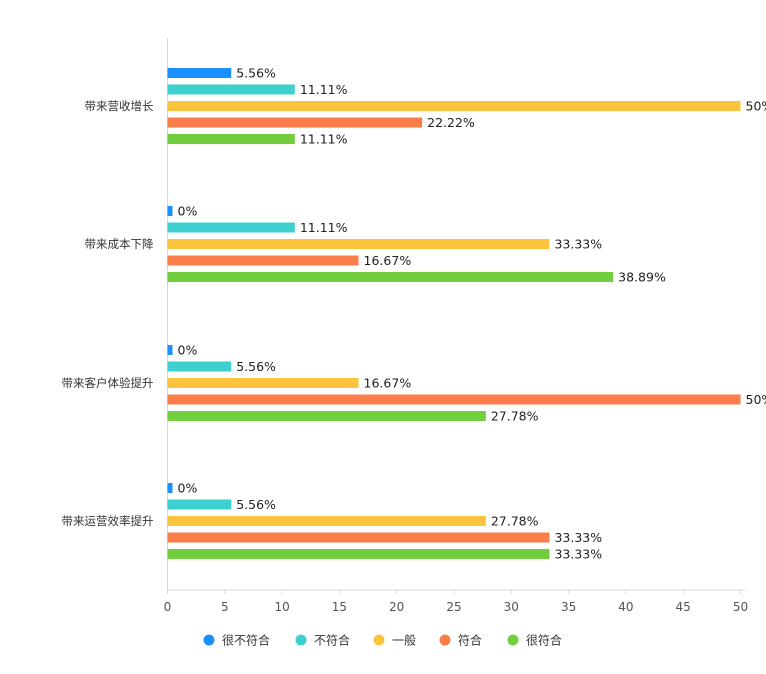 The width and height of the screenshot is (766, 674). Describe the element at coordinates (568, 607) in the screenshot. I see `tick-label: 35` at that location.